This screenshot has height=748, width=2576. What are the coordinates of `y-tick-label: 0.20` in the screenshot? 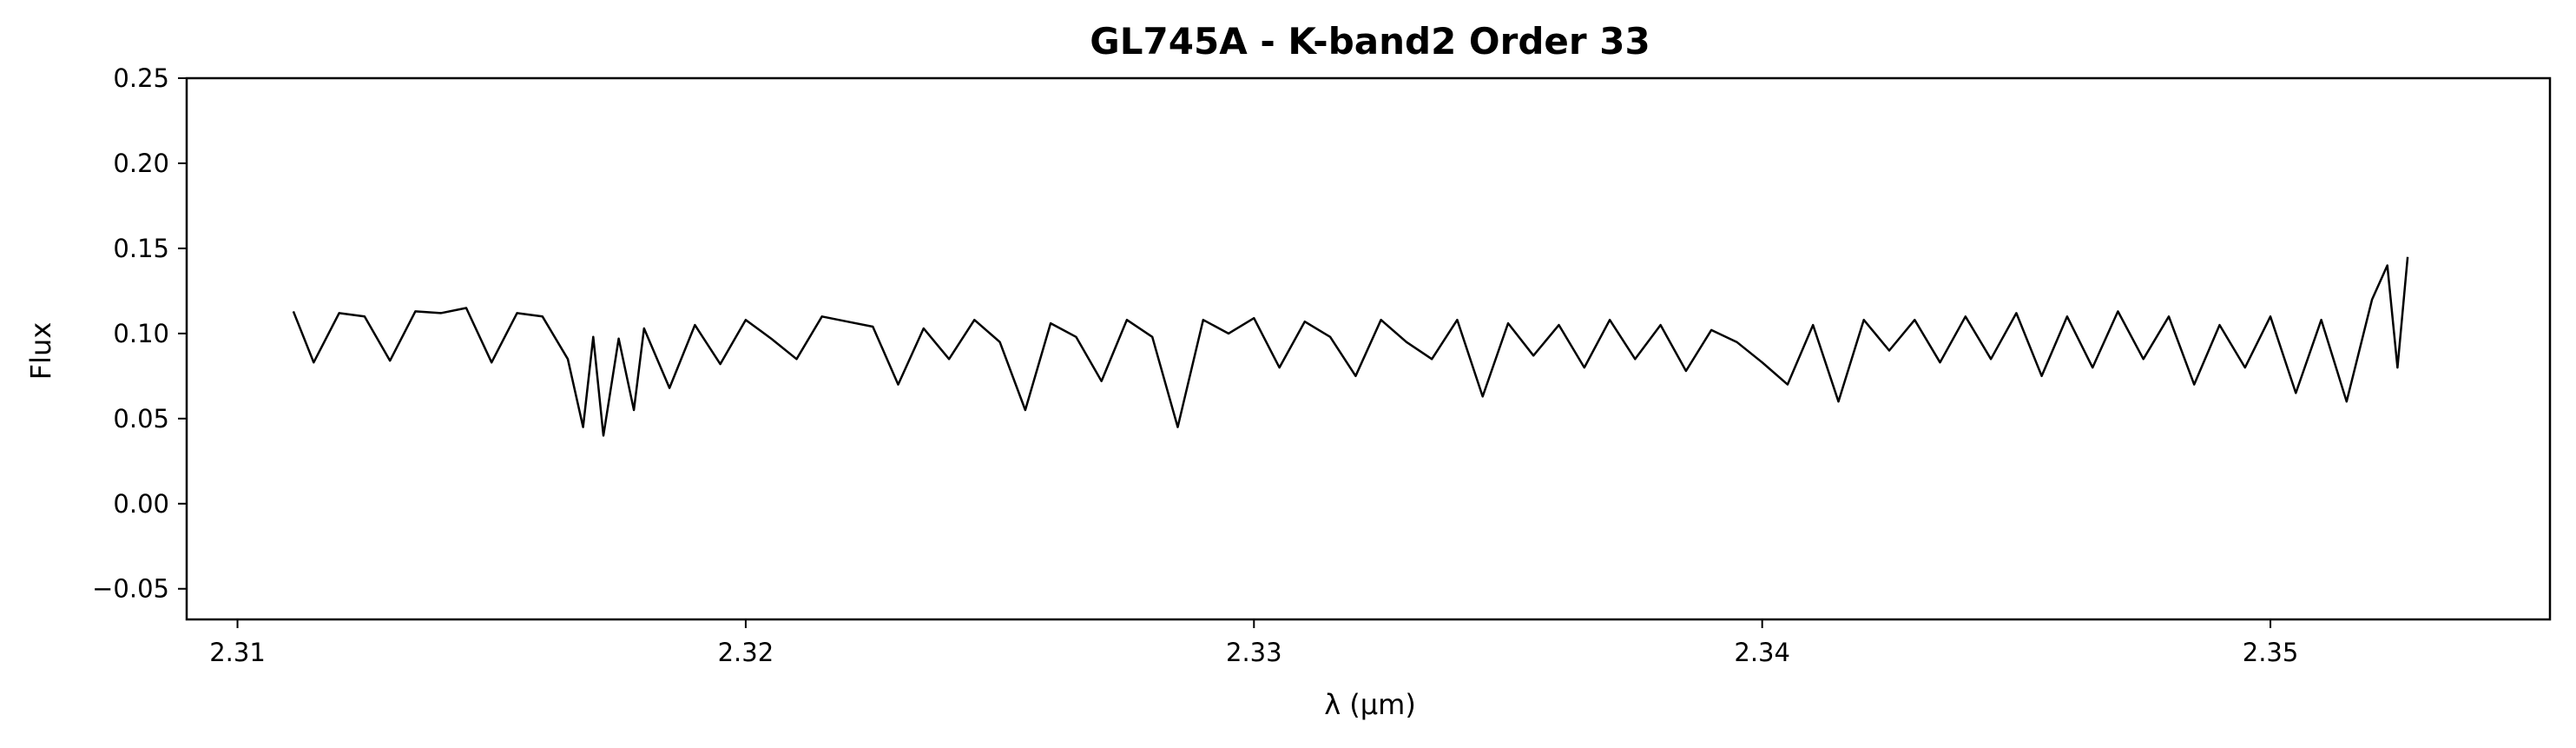 It's located at (141, 163).